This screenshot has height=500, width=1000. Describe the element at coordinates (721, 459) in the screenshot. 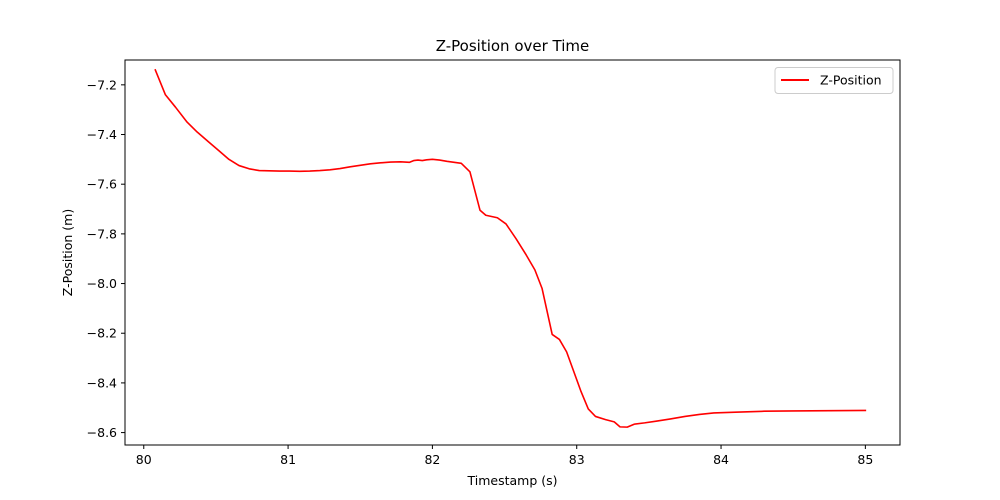

I see `x-tick-label: 84` at that location.